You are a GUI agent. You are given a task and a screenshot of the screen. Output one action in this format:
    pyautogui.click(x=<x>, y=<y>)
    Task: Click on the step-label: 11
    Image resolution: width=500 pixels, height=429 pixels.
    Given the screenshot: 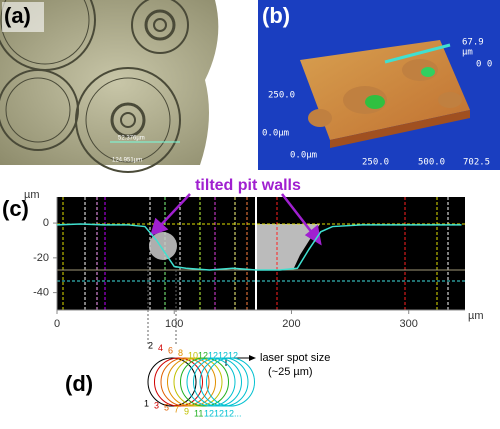 What is the action you would take?
    pyautogui.click(x=198, y=413)
    